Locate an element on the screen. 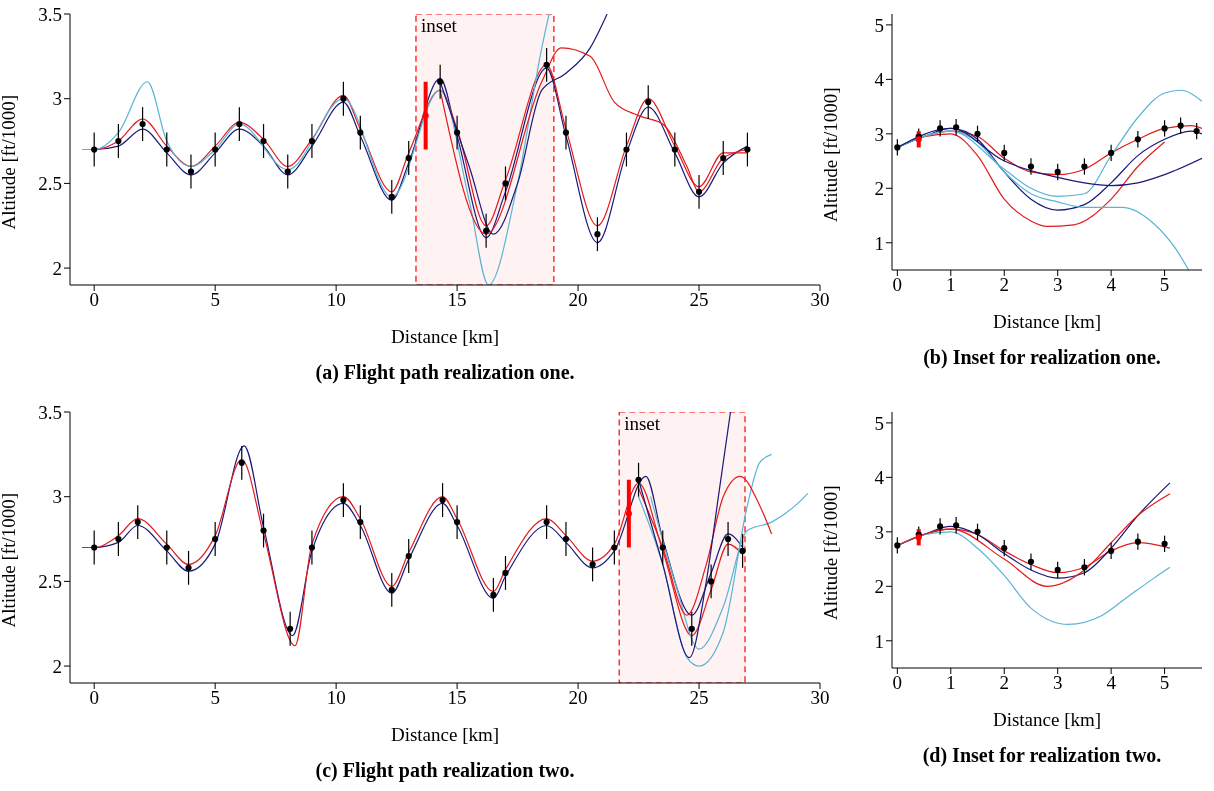 The height and width of the screenshot is (791, 1214). text: (a) Flight path realization one. is located at coordinates (445, 372).